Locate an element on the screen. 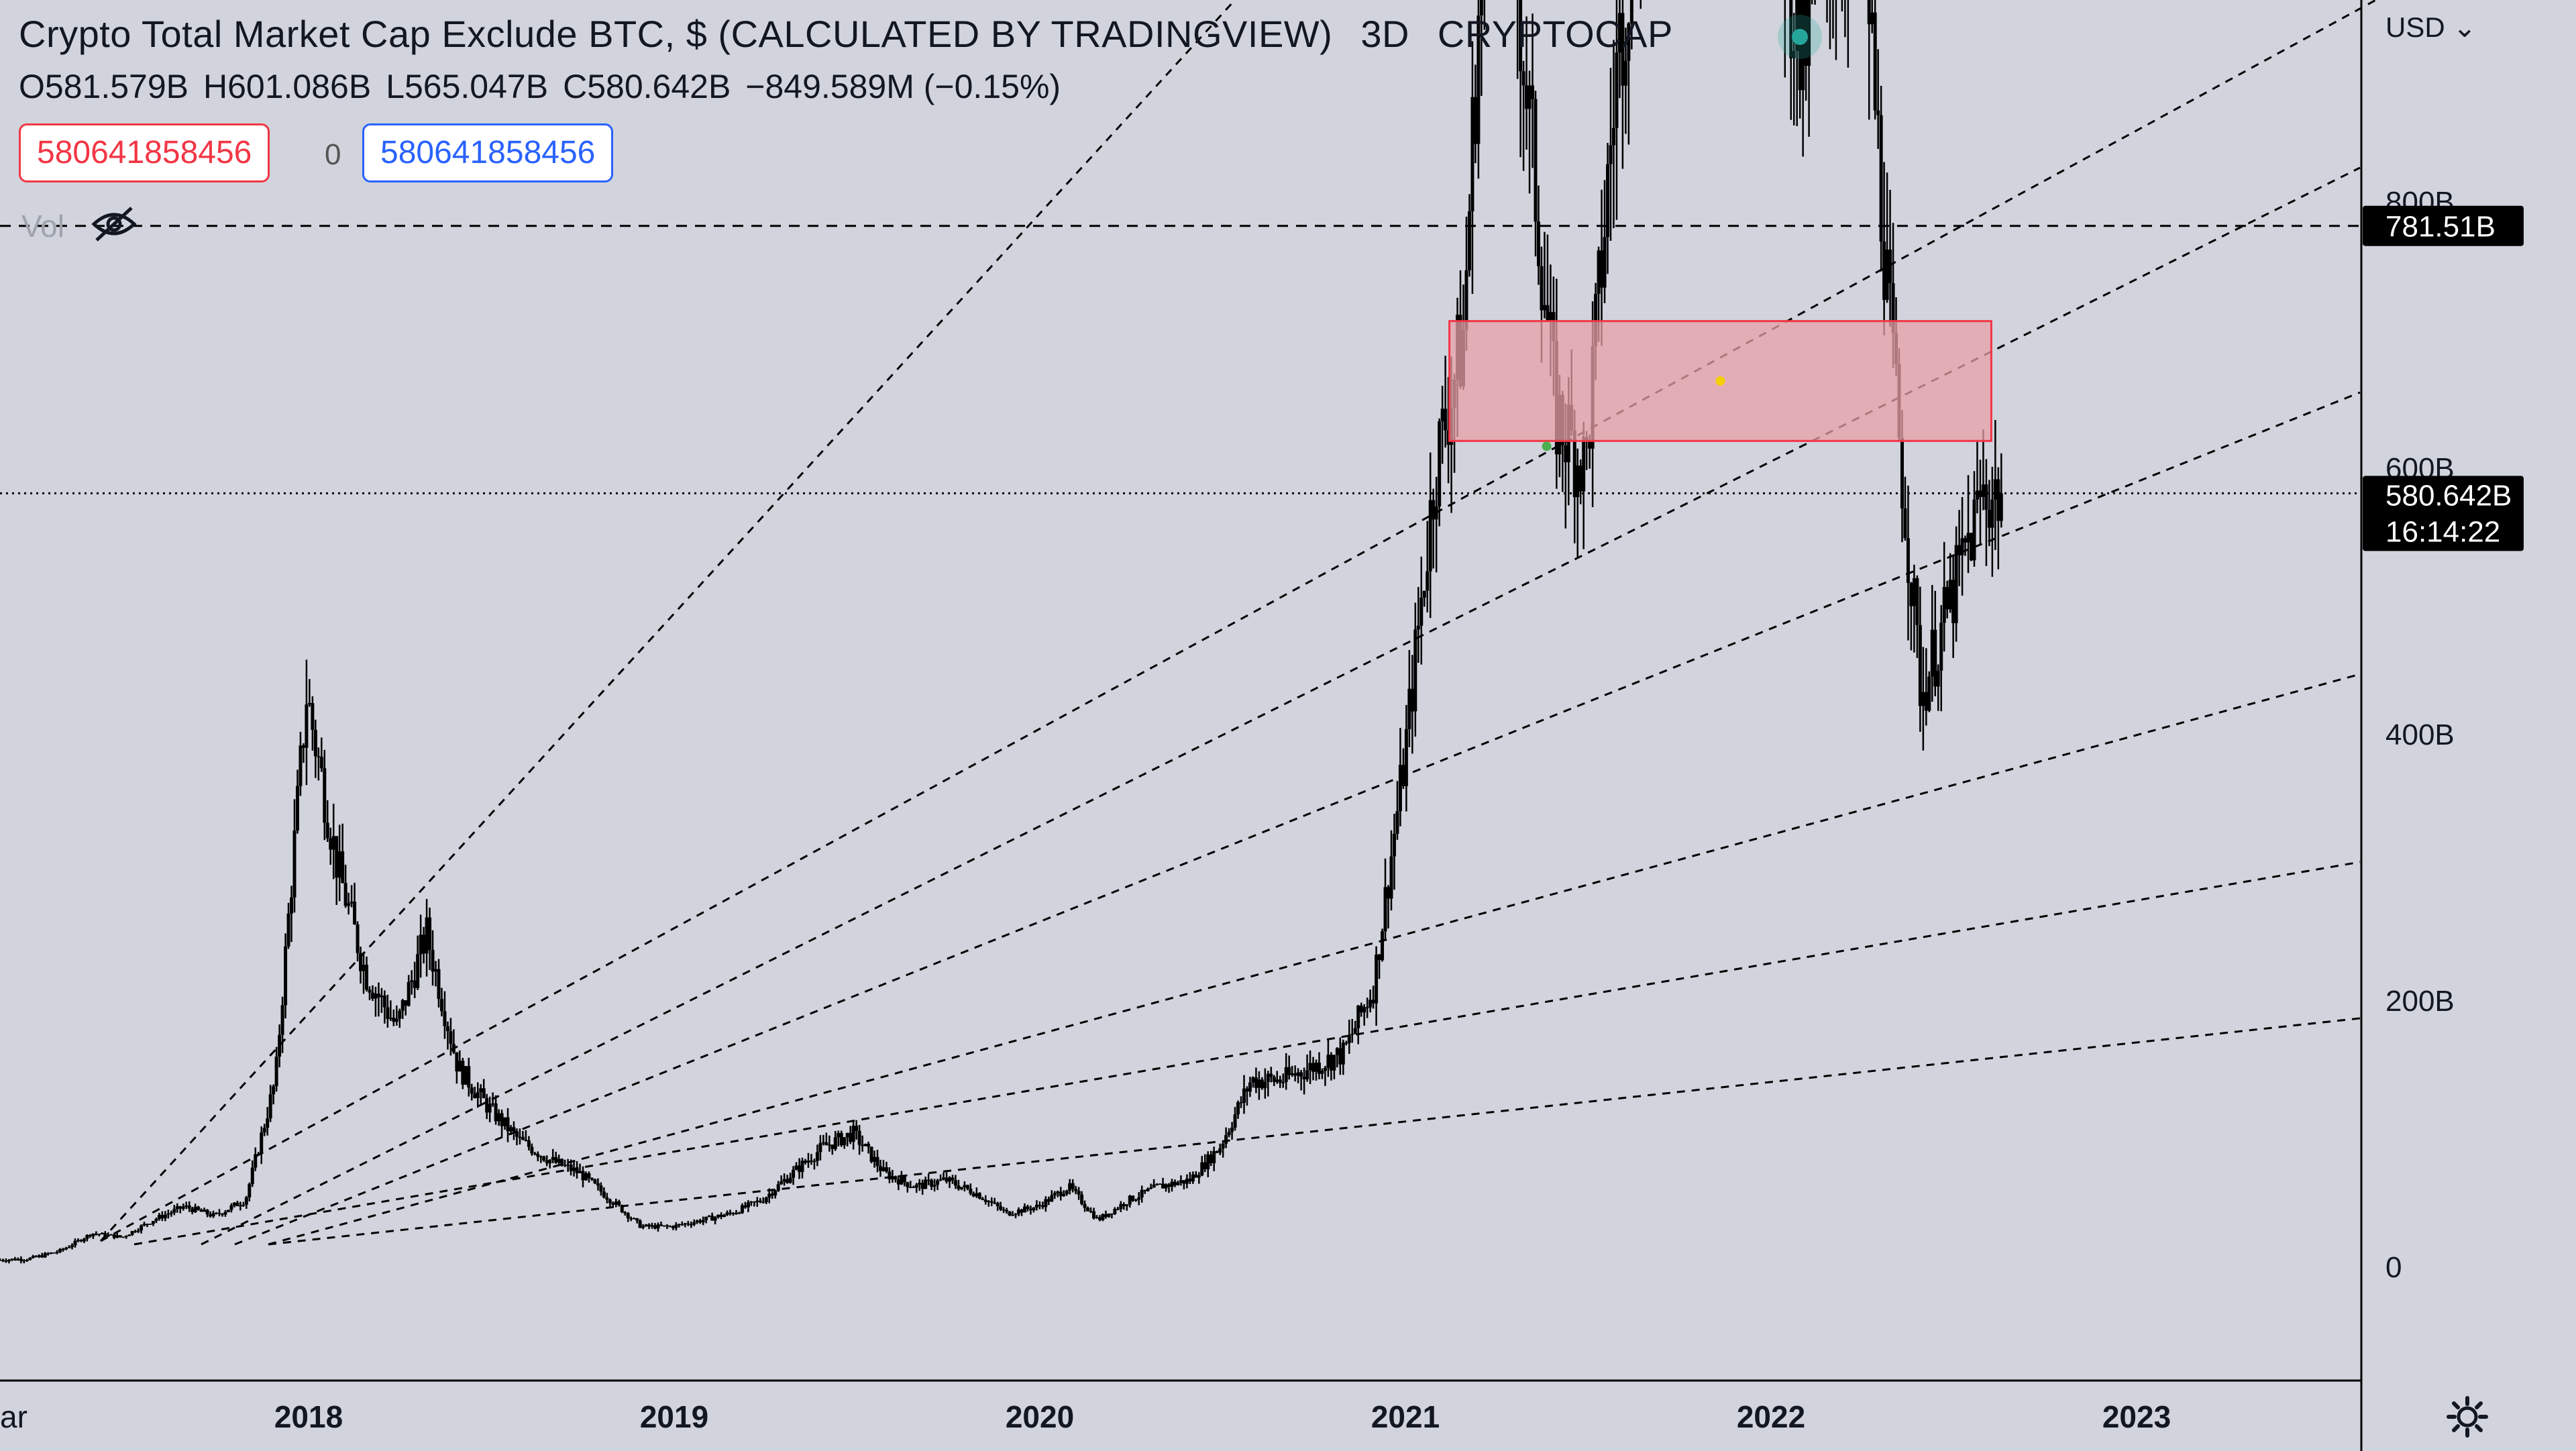 The width and height of the screenshot is (2576, 1451). currency-selector: USD ⌄ is located at coordinates (2431, 27).